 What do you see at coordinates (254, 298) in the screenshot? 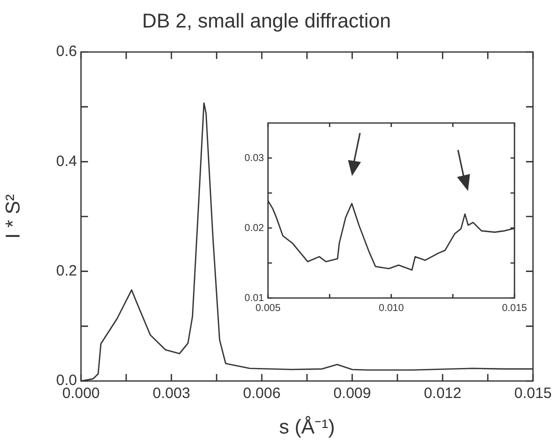
I see `y-tick-label: 0.01` at bounding box center [254, 298].